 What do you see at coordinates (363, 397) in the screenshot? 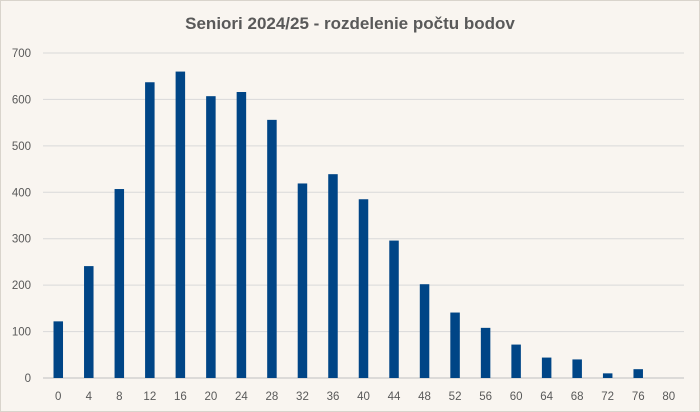
I see `x-tick-label: 40` at bounding box center [363, 397].